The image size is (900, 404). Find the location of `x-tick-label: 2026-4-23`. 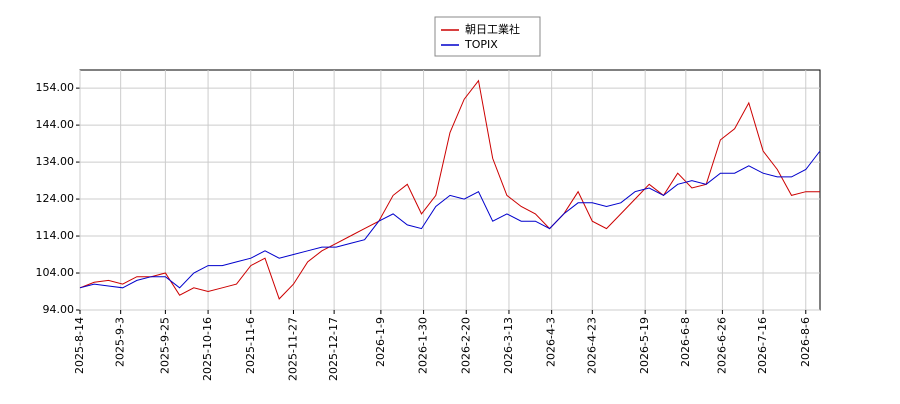

x-tick-label: 2026-4-23 is located at coordinates (591, 345).